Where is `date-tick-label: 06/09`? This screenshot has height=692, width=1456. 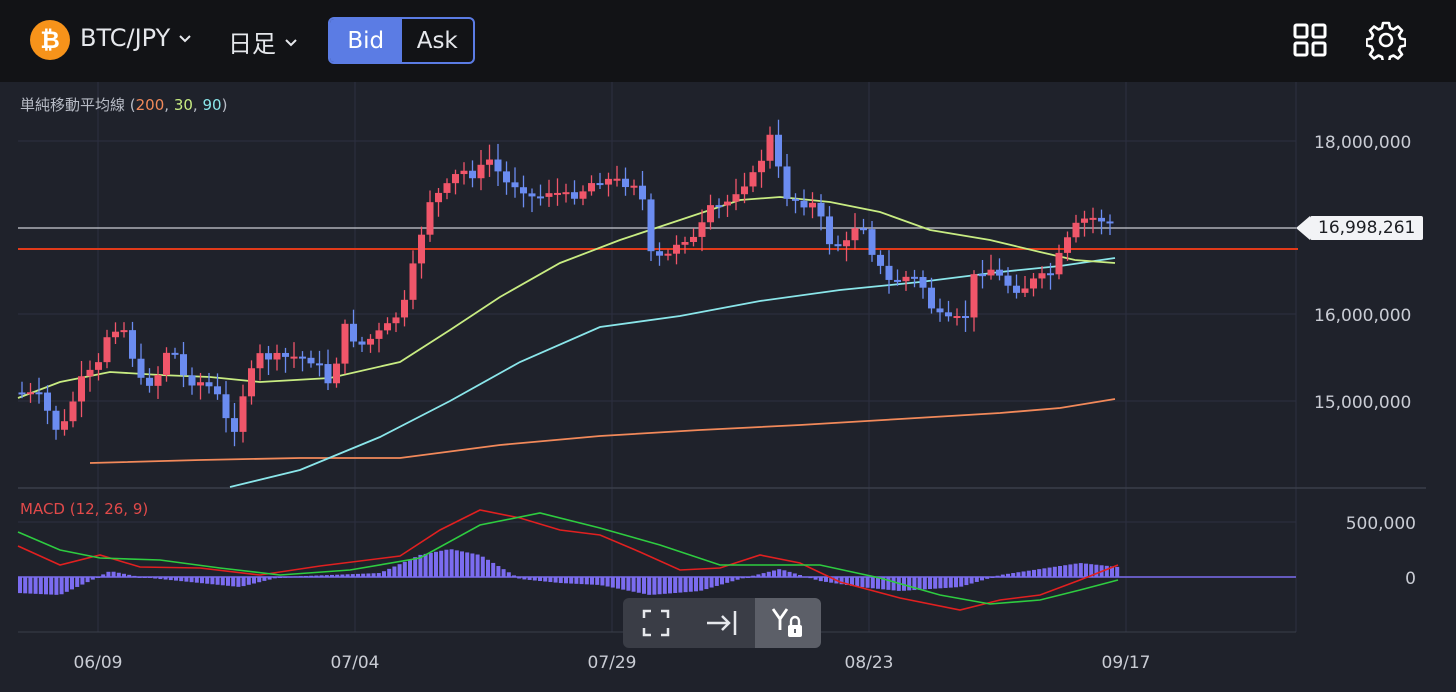
date-tick-label: 06/09 is located at coordinates (98, 663).